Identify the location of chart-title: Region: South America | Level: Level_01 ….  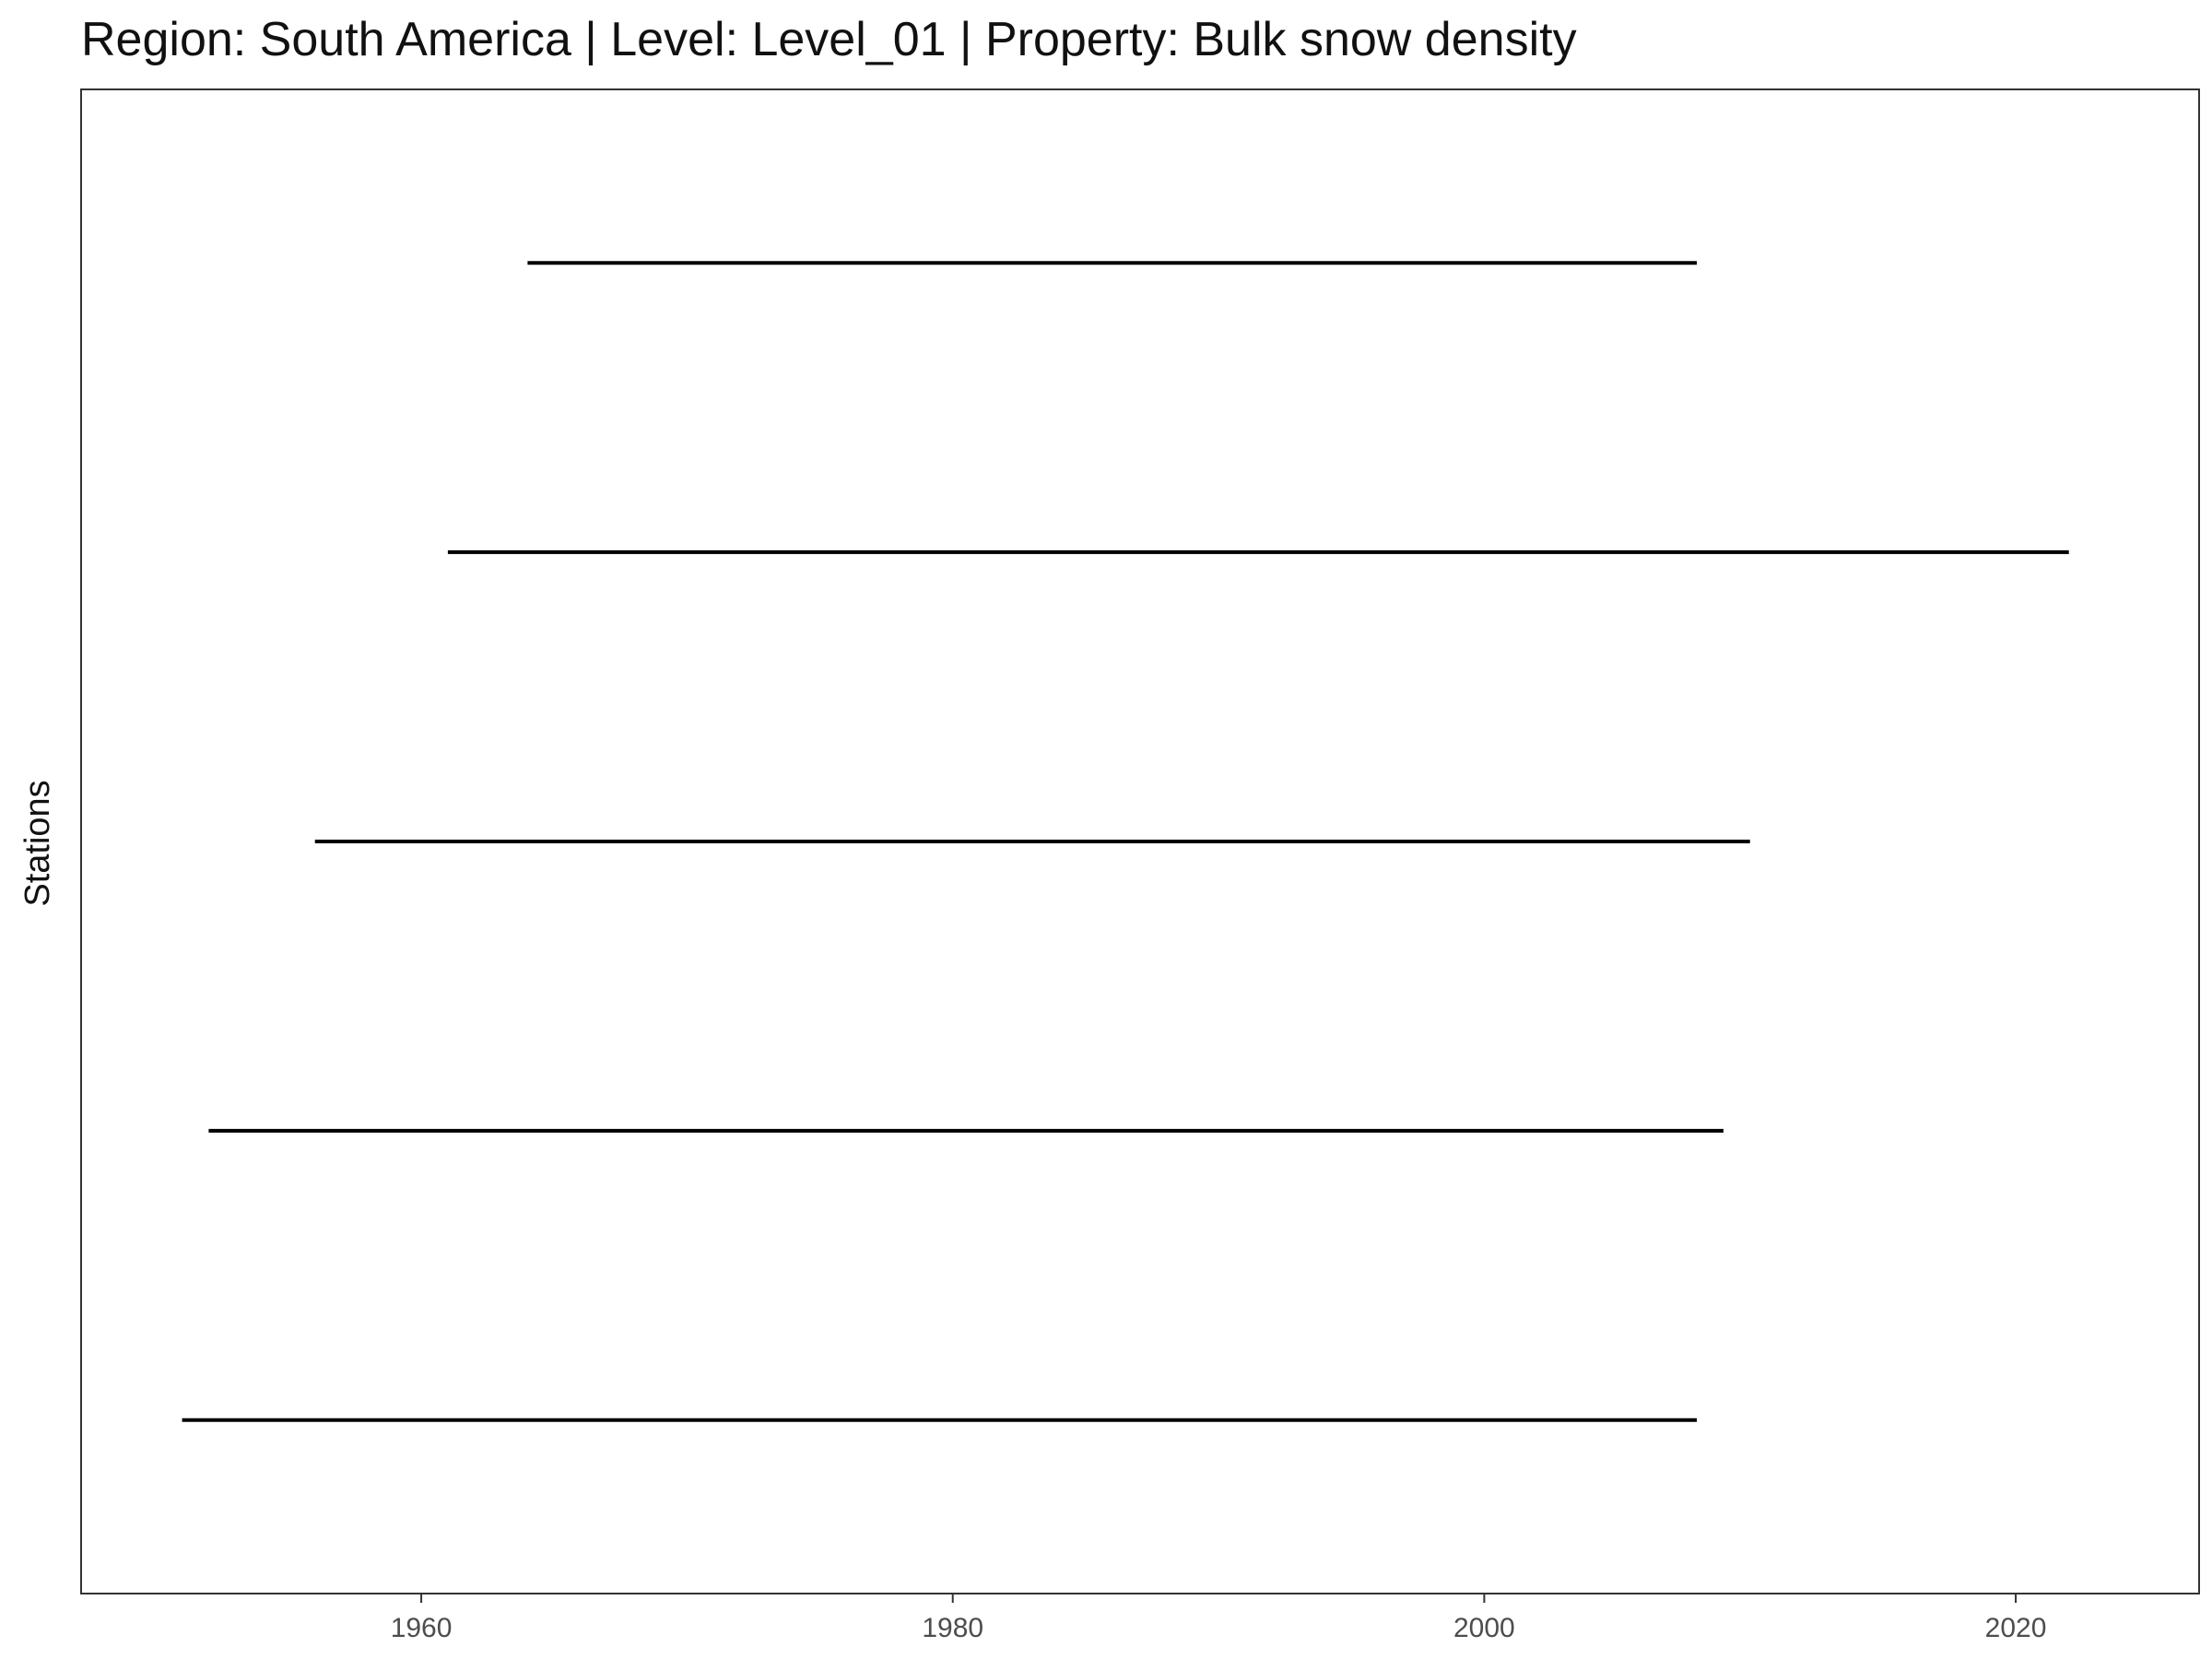
(829, 39).